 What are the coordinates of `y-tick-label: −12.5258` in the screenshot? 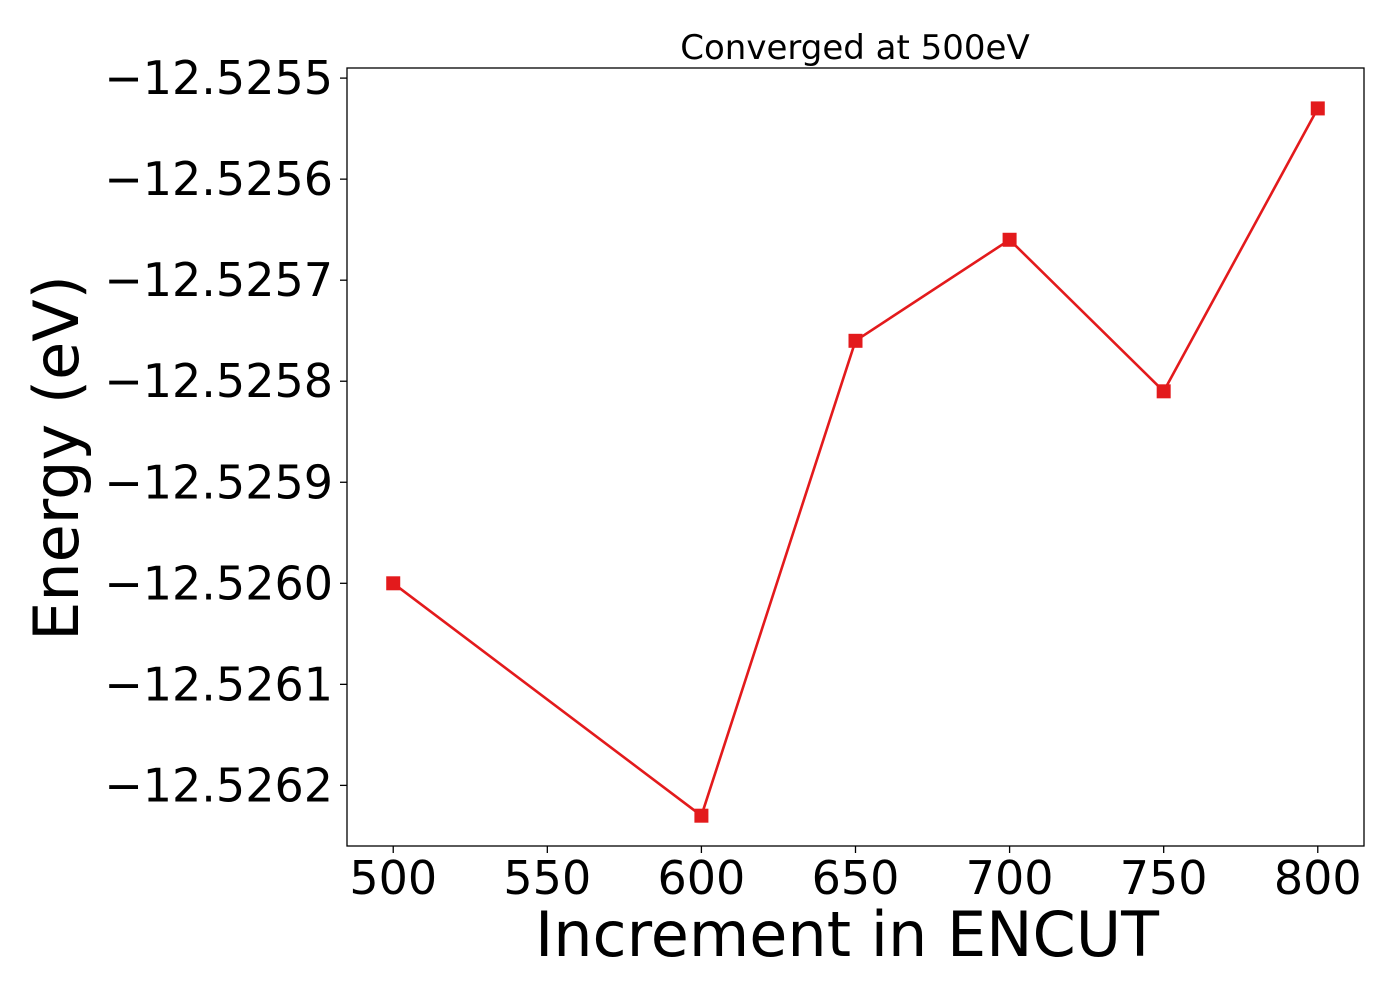 It's located at (218, 381).